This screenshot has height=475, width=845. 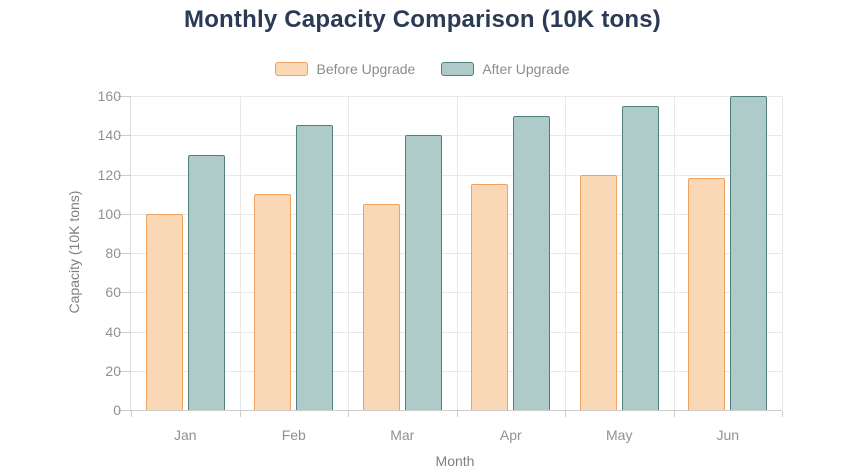 I want to click on y-axis-tick-label: 100, so click(x=109, y=213).